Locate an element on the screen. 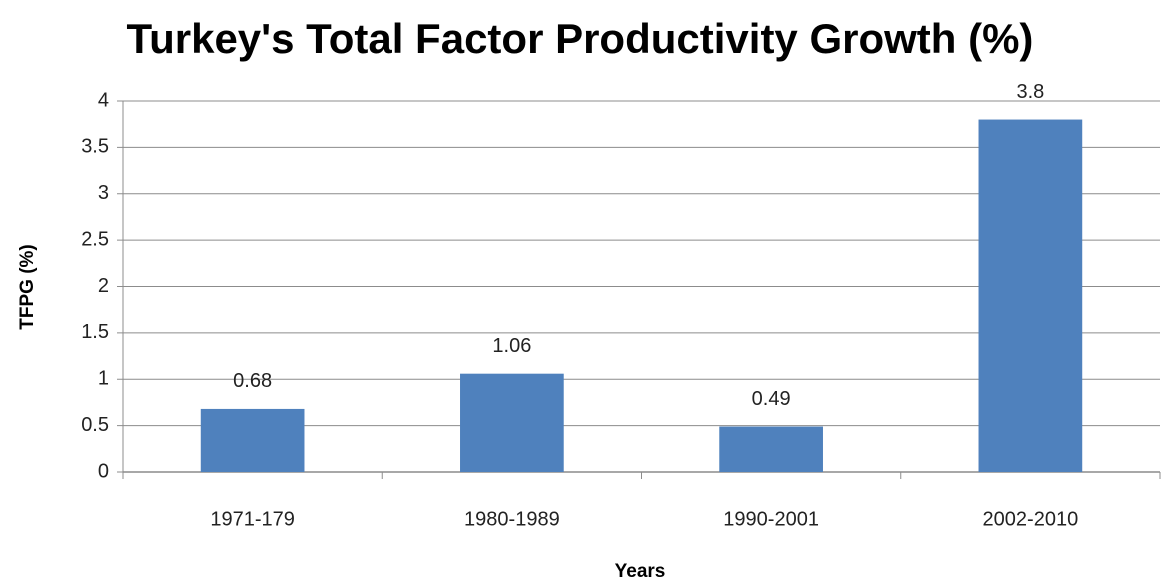 The image size is (1161, 587). x-tick-label: 1971-179 is located at coordinates (252, 519).